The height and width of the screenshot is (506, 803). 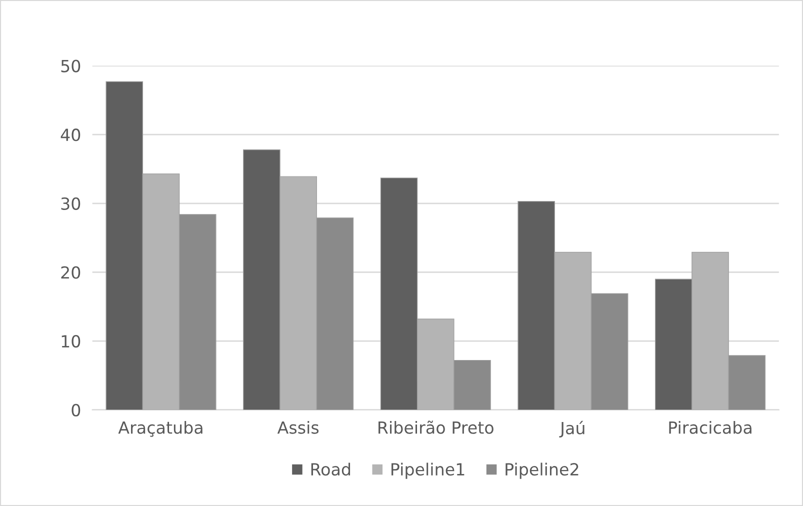 What do you see at coordinates (160, 428) in the screenshot?
I see `x-tick-label: Araçatuba` at bounding box center [160, 428].